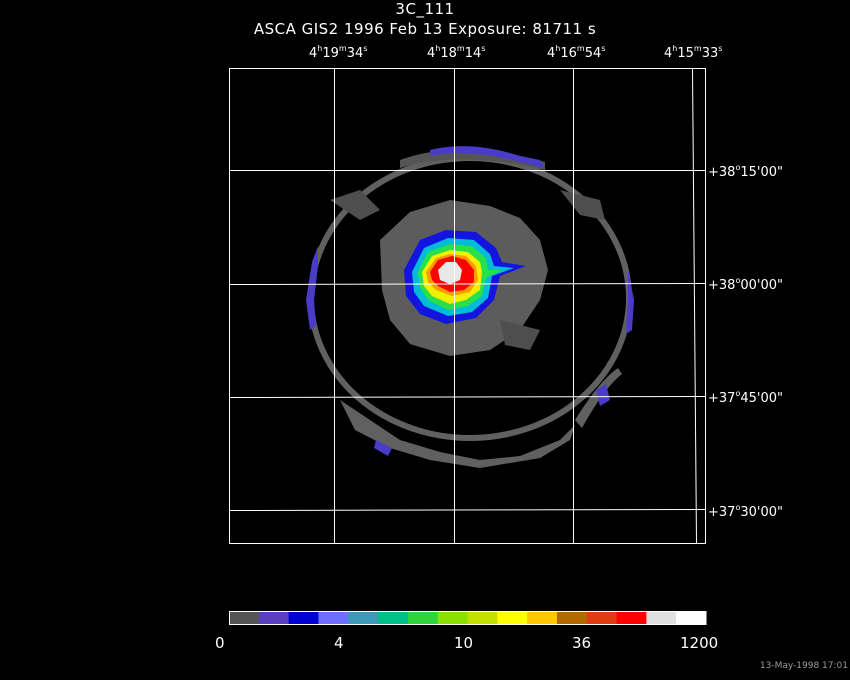  I want to click on image-title-info: ASCA GIS2 1996 Feb 13 Exposure: 81711 s, so click(425, 29).